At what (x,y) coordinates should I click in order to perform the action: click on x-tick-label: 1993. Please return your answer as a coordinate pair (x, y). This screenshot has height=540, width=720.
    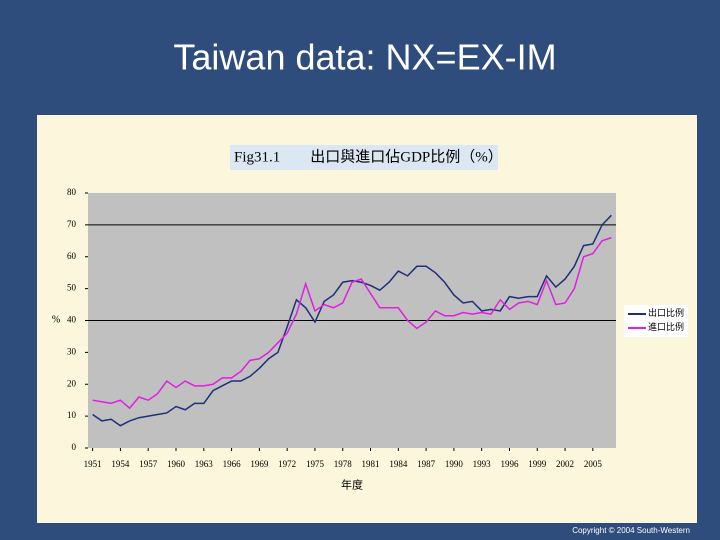
    Looking at the image, I should click on (482, 464).